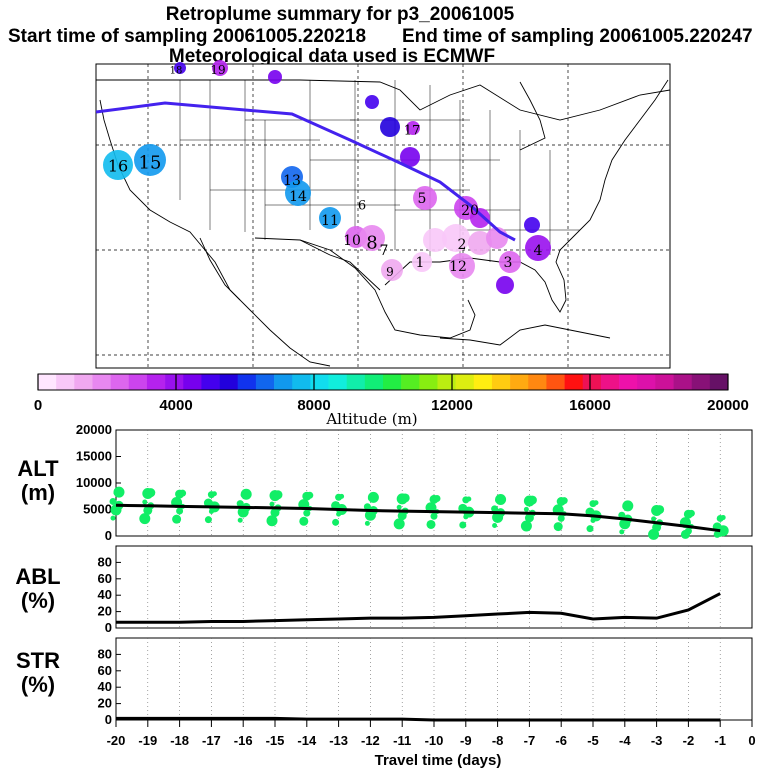 The height and width of the screenshot is (768, 768). What do you see at coordinates (305, 171) in the screenshot?
I see `trajectory-line` at bounding box center [305, 171].